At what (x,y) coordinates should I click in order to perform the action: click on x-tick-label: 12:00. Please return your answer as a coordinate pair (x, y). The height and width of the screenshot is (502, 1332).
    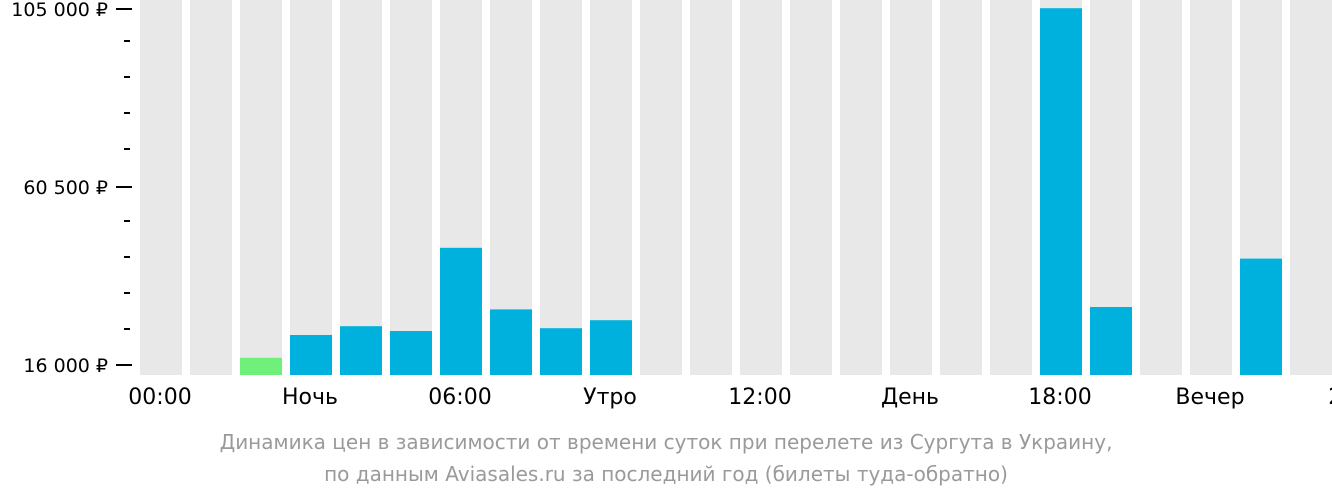
    Looking at the image, I should click on (759, 397).